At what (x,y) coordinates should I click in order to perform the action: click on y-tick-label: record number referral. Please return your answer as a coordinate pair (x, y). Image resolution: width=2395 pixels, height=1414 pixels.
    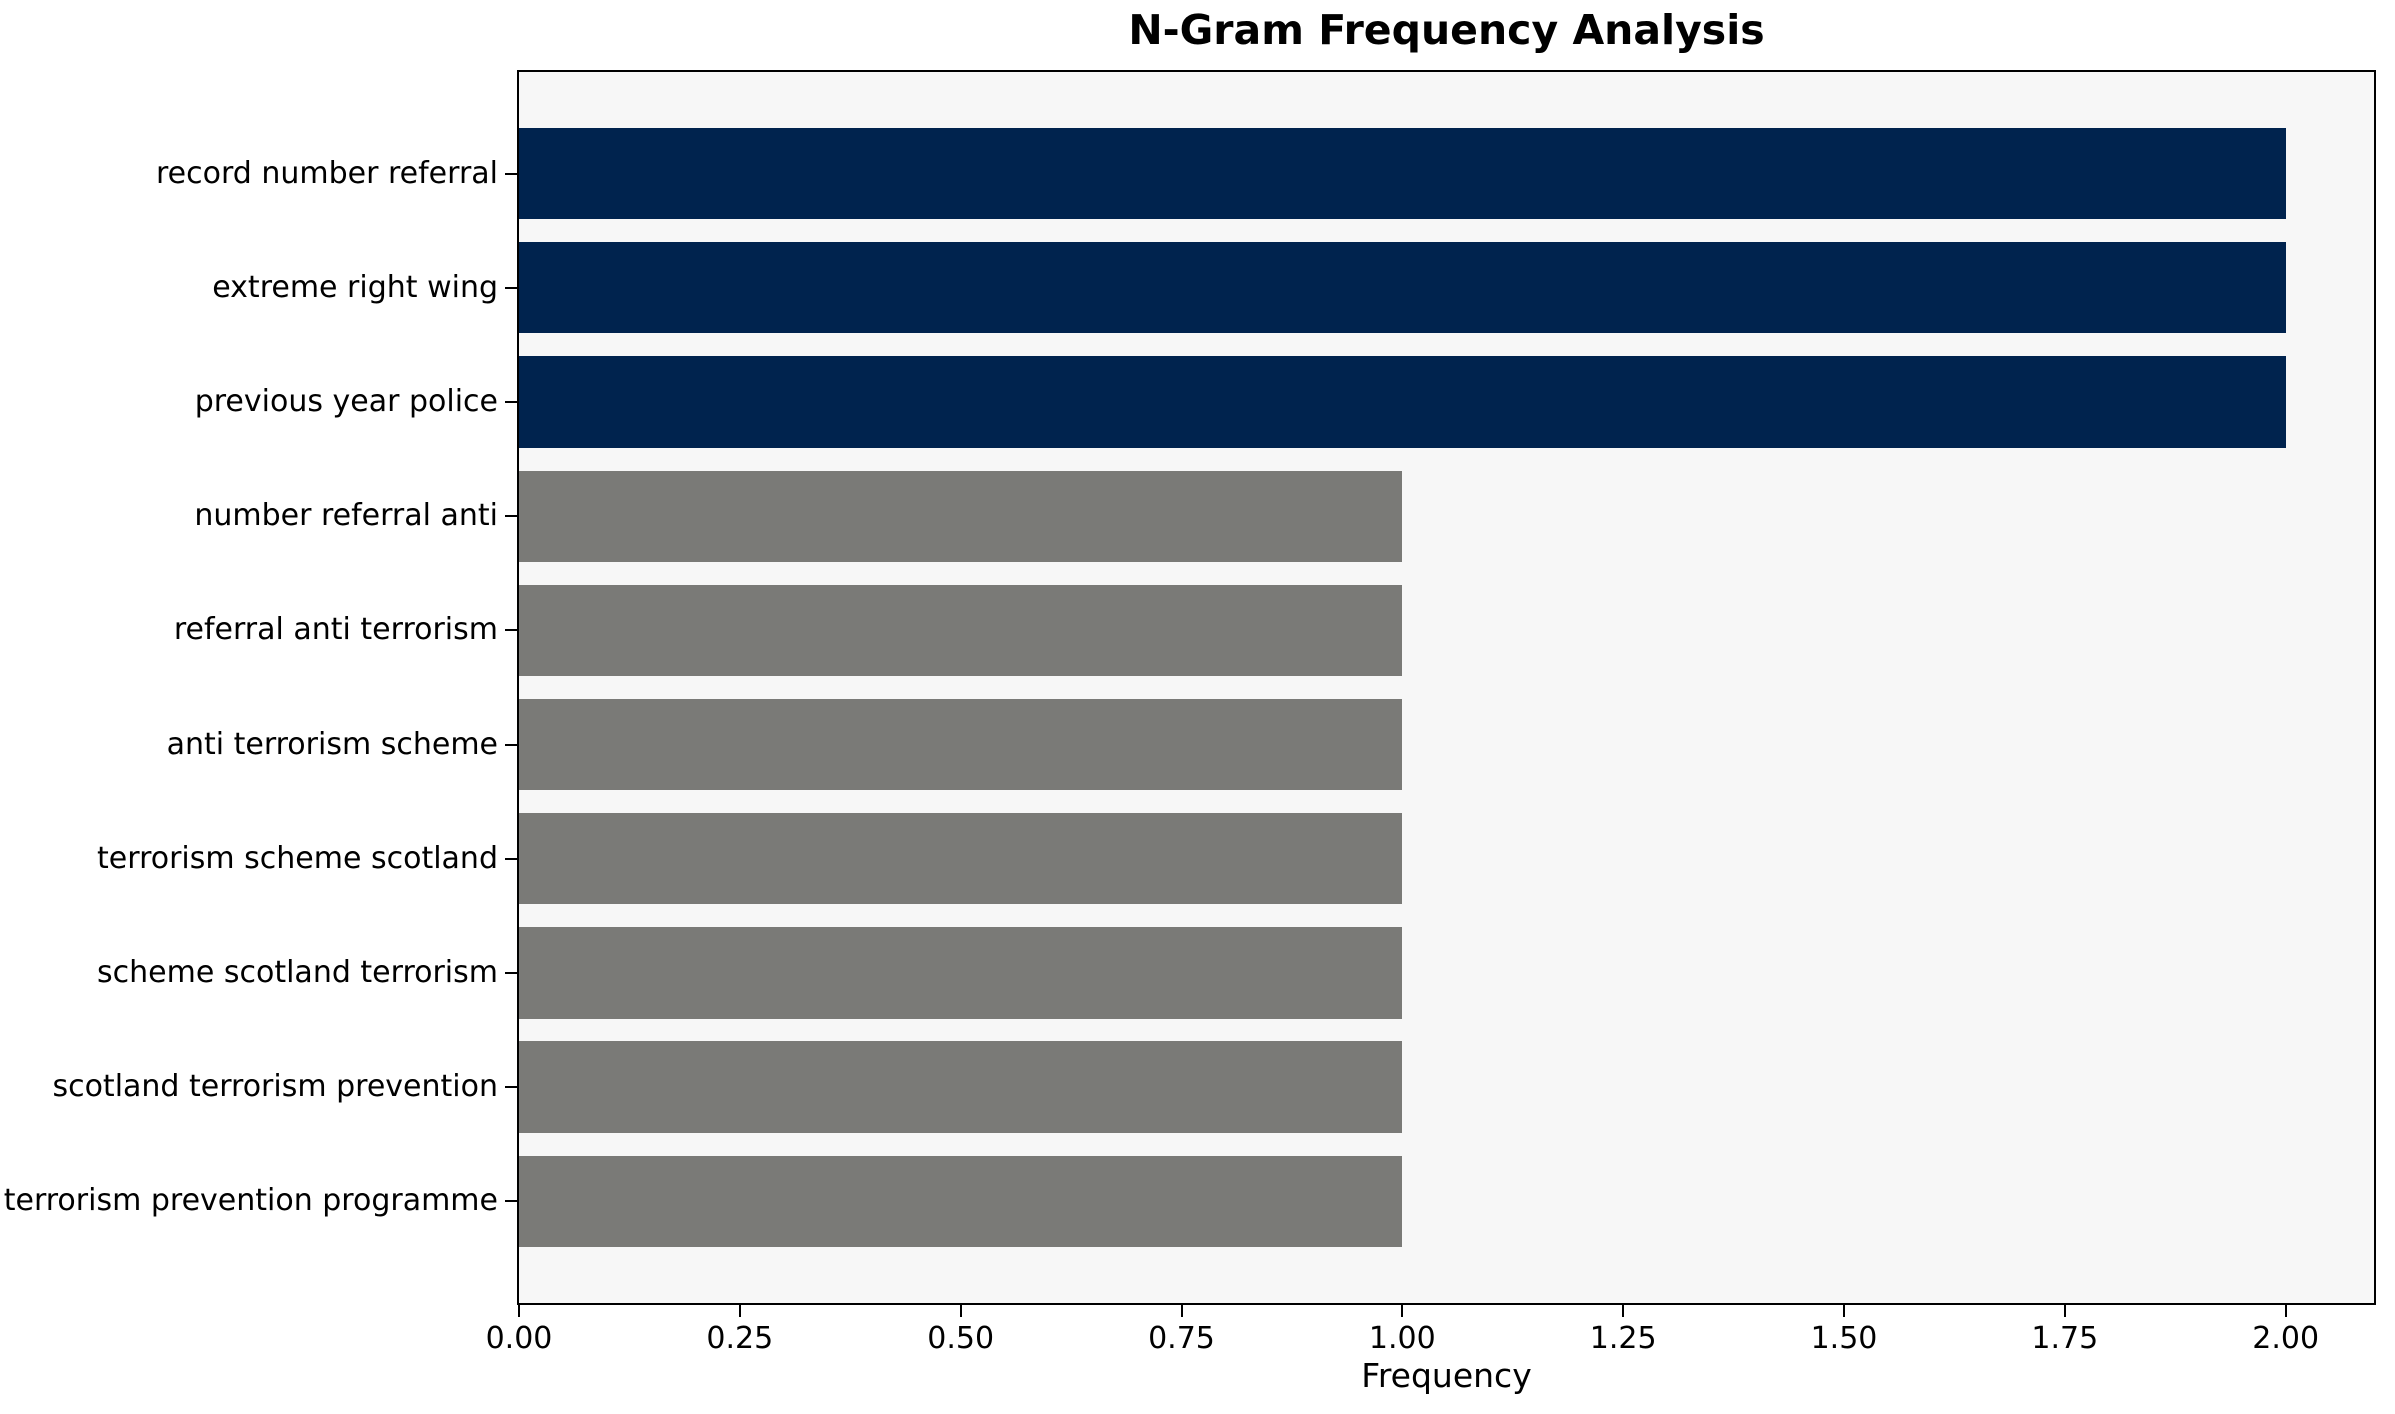
    Looking at the image, I should click on (327, 173).